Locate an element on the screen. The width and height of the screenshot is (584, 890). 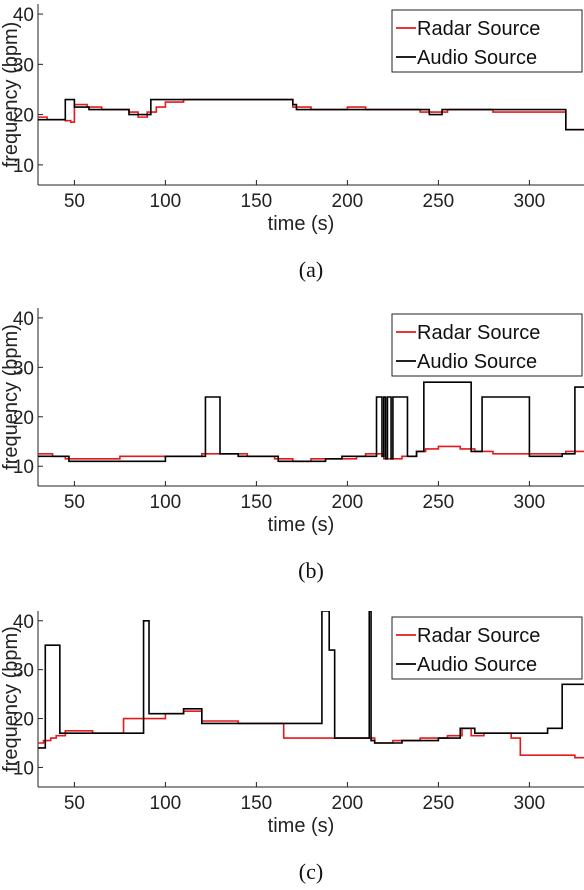
chart-1-y-tick-label: 40 is located at coordinates (23, 319).